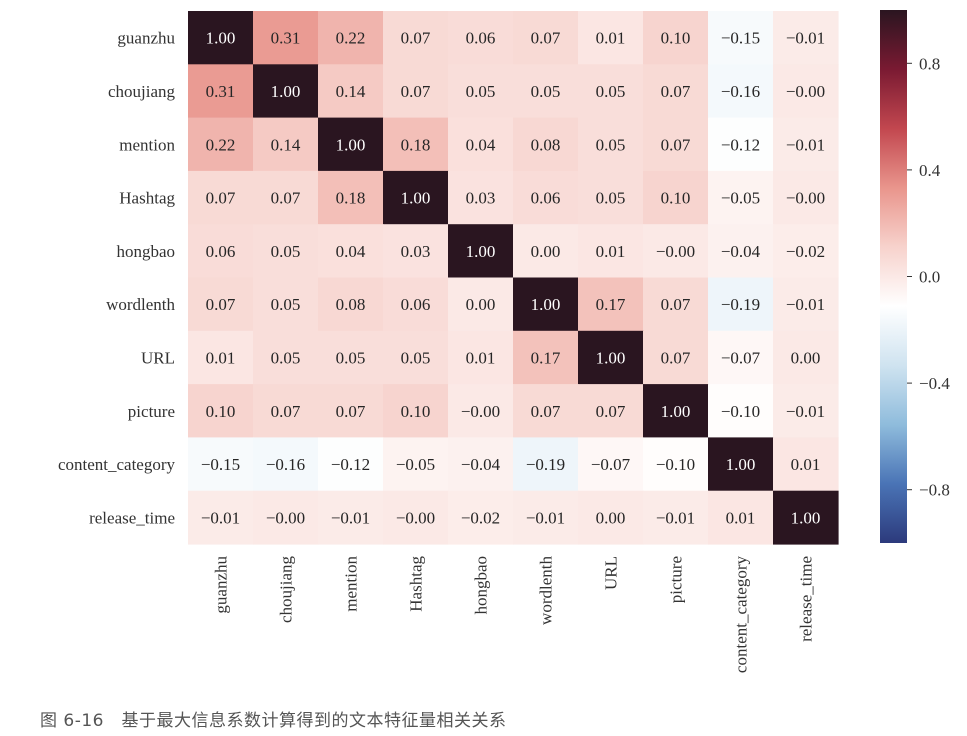 The width and height of the screenshot is (967, 736). Describe the element at coordinates (546, 590) in the screenshot. I see `column-tick-label: wordlenth` at that location.